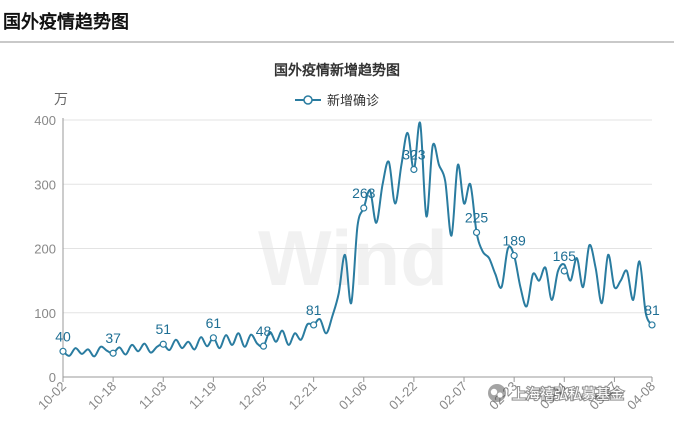 The height and width of the screenshot is (426, 674). What do you see at coordinates (214, 323) in the screenshot?
I see `data-label: 61` at bounding box center [214, 323].